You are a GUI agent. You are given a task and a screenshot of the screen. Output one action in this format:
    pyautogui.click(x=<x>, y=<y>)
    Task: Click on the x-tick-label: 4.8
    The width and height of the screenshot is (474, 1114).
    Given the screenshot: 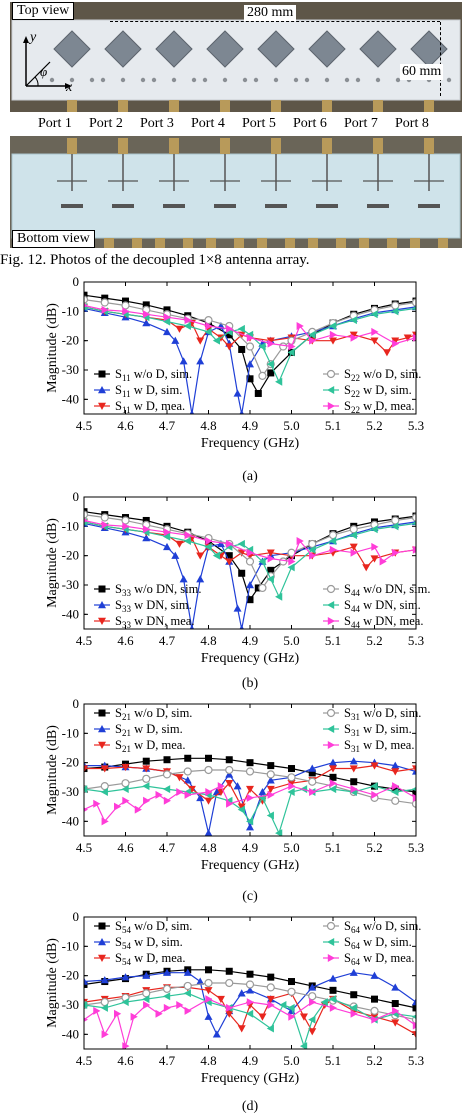 What is the action you would take?
    pyautogui.click(x=208, y=1060)
    